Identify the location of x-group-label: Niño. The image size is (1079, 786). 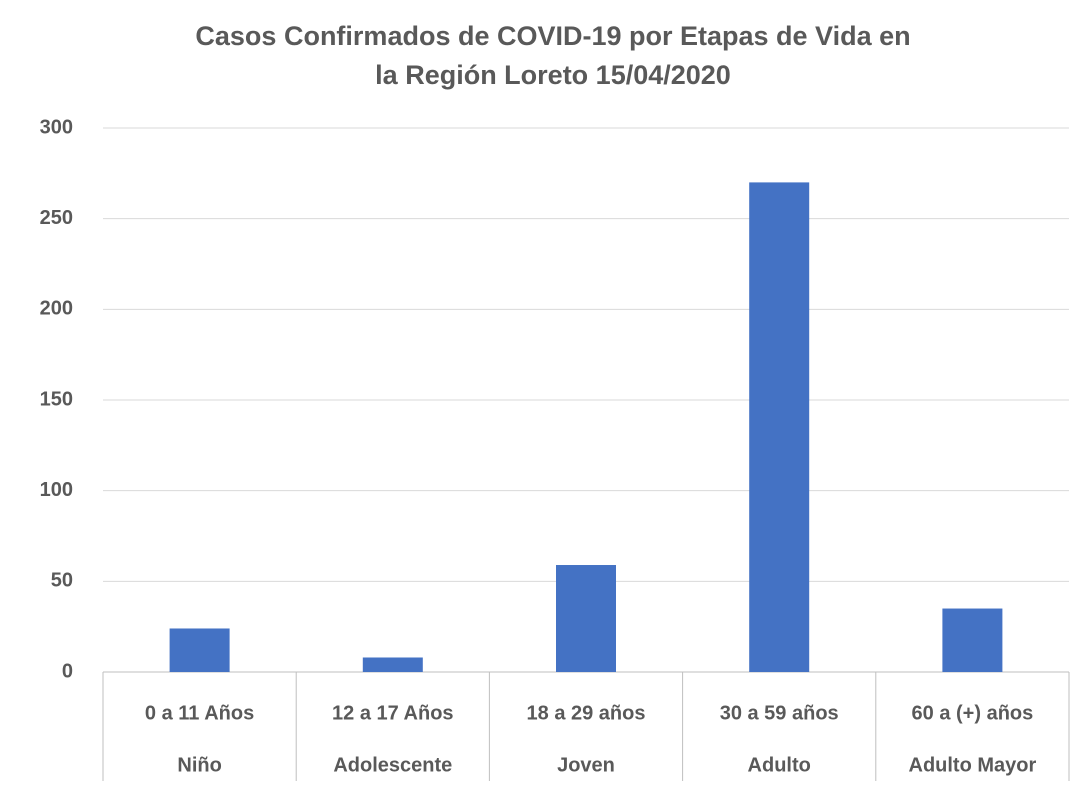
(199, 765).